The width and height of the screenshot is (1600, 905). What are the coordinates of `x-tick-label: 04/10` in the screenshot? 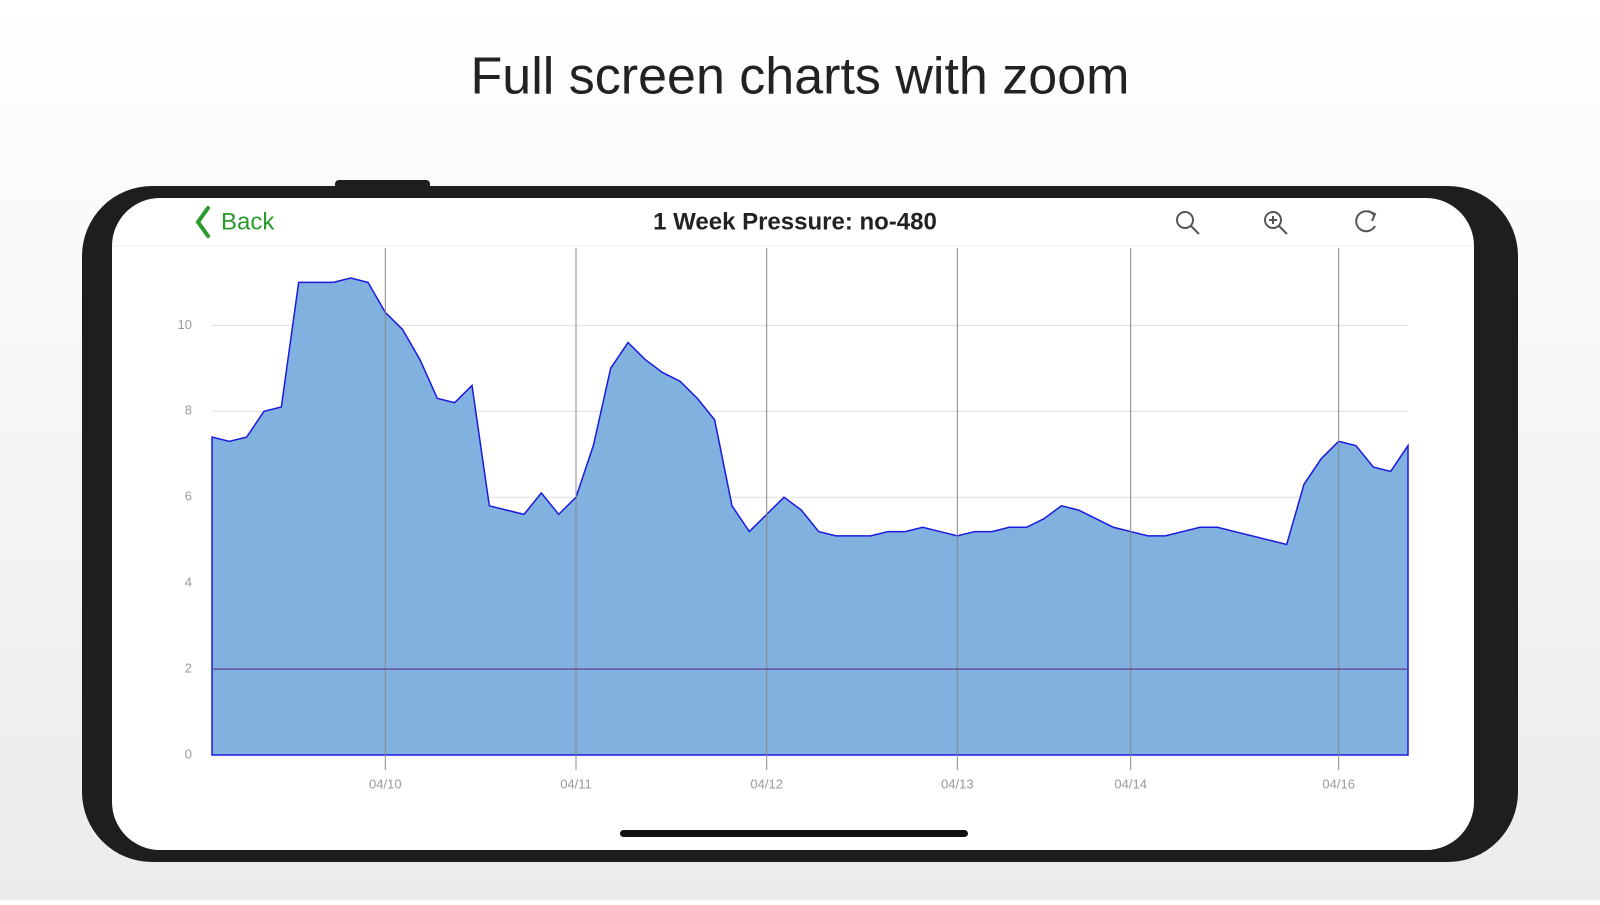 It's located at (385, 783).